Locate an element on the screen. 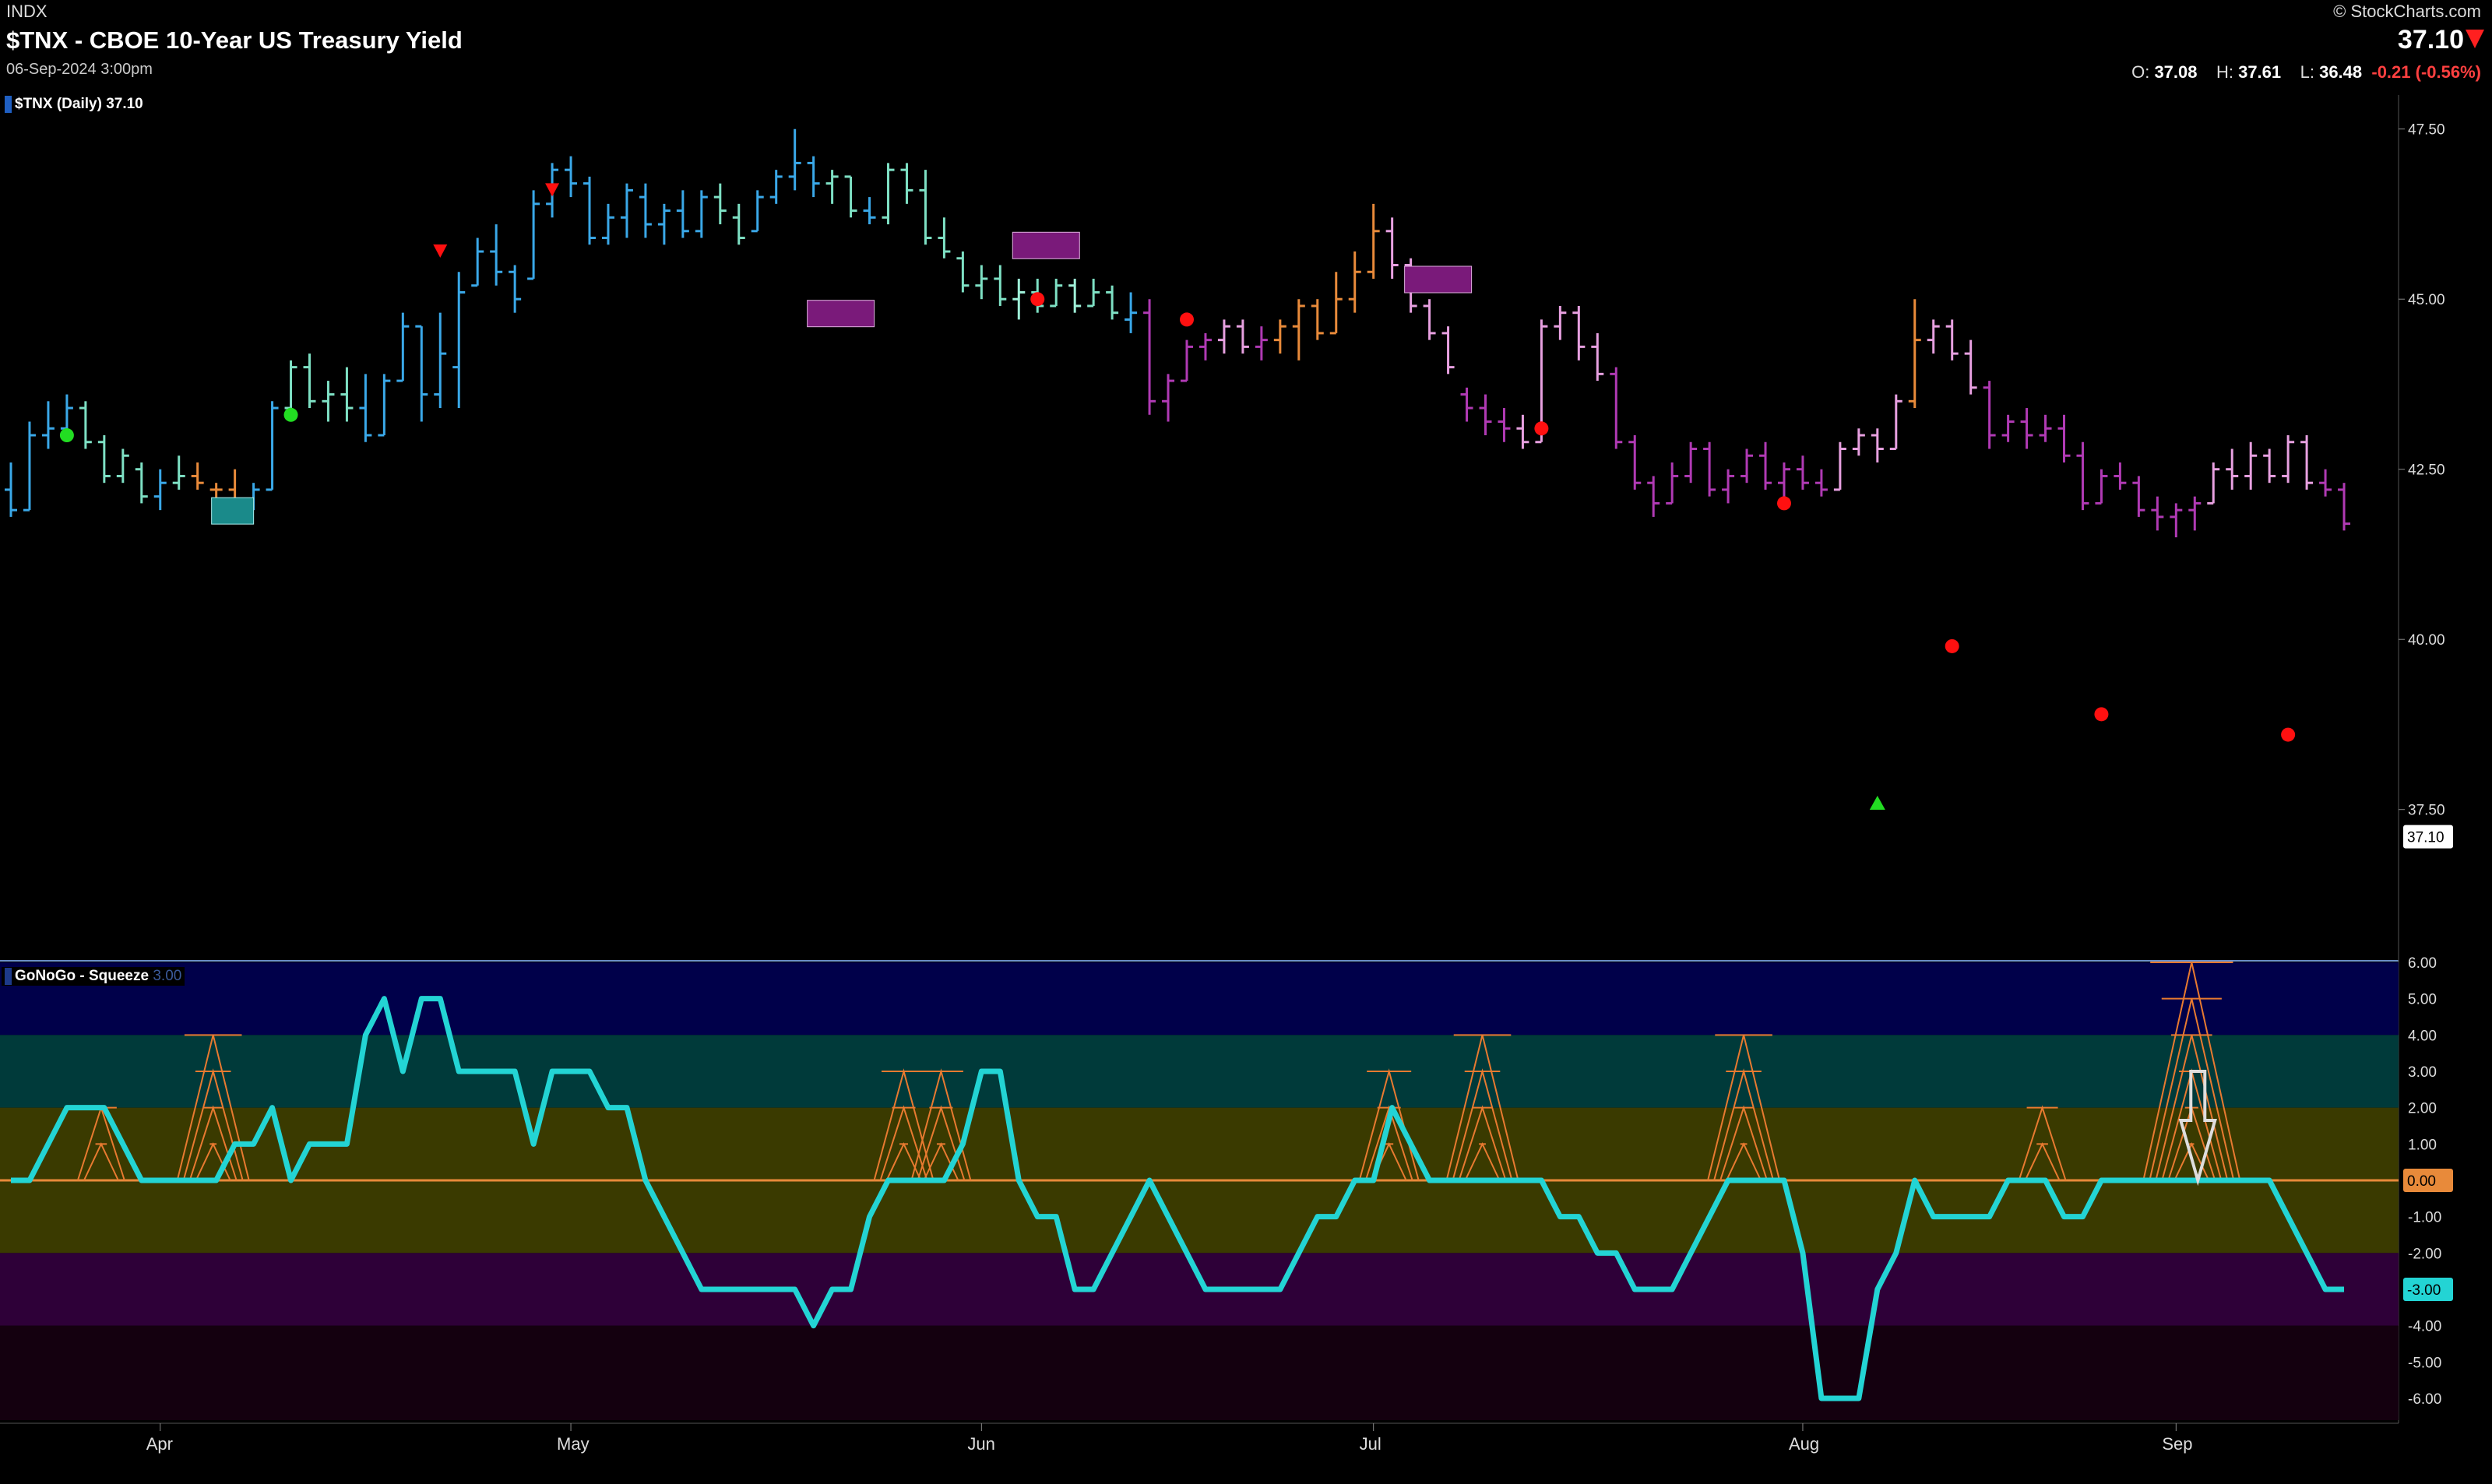 Image resolution: width=2492 pixels, height=1484 pixels. last-value-label: 37.10 is located at coordinates (2425, 838).